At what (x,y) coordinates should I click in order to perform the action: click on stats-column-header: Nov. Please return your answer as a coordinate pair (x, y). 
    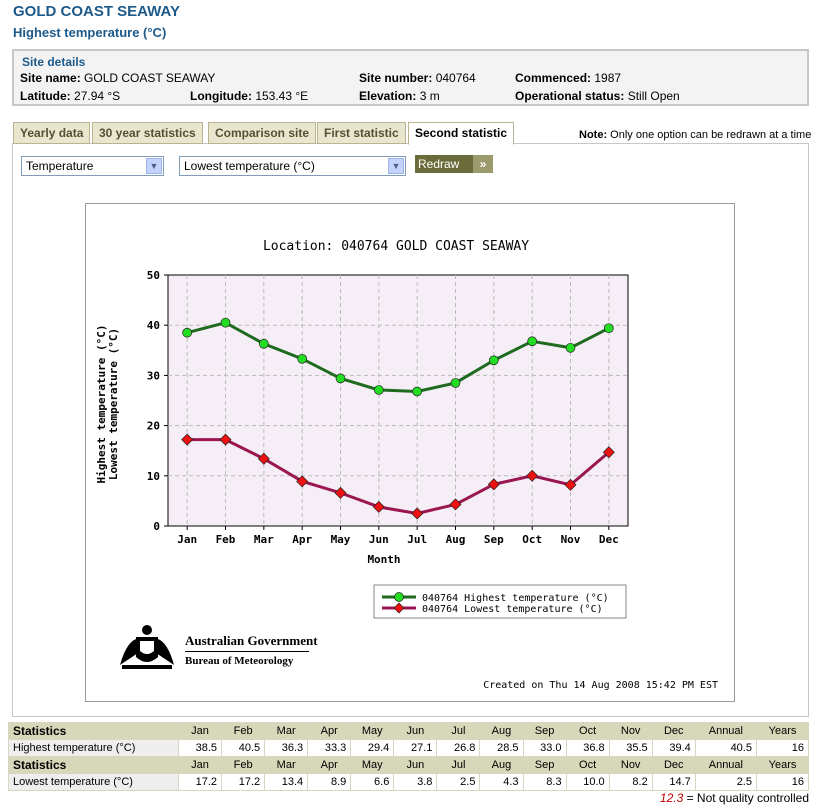
    Looking at the image, I should click on (630, 731).